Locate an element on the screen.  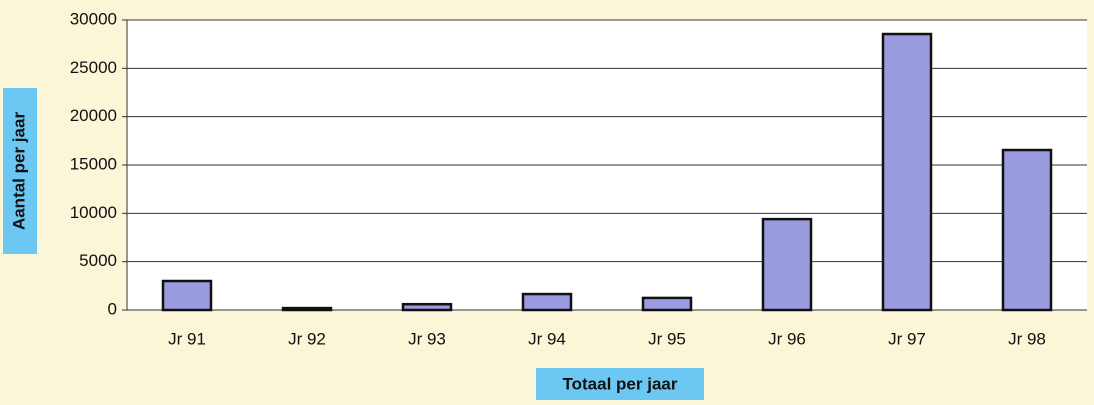
y-tick-label: 30000 is located at coordinates (93, 18).